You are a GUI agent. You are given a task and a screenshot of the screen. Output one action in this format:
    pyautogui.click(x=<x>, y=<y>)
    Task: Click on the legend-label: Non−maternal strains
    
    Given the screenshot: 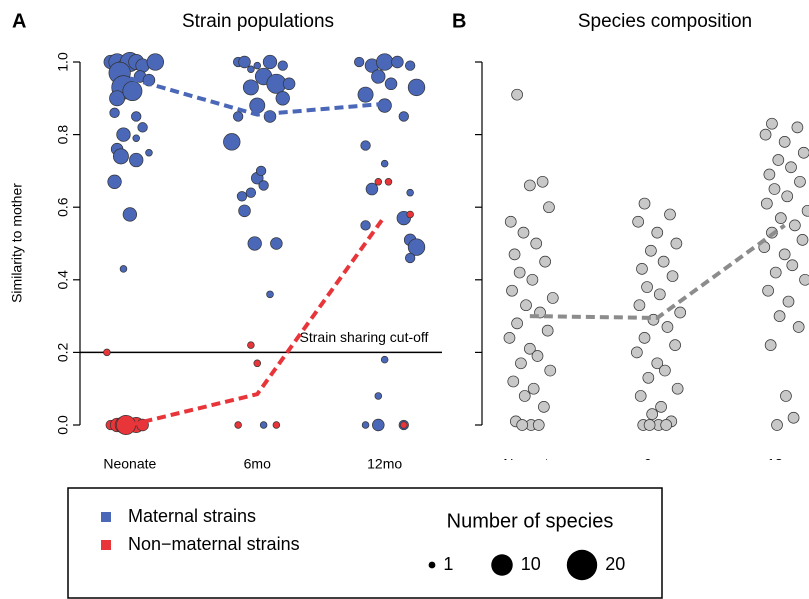 What is the action you would take?
    pyautogui.click(x=214, y=544)
    